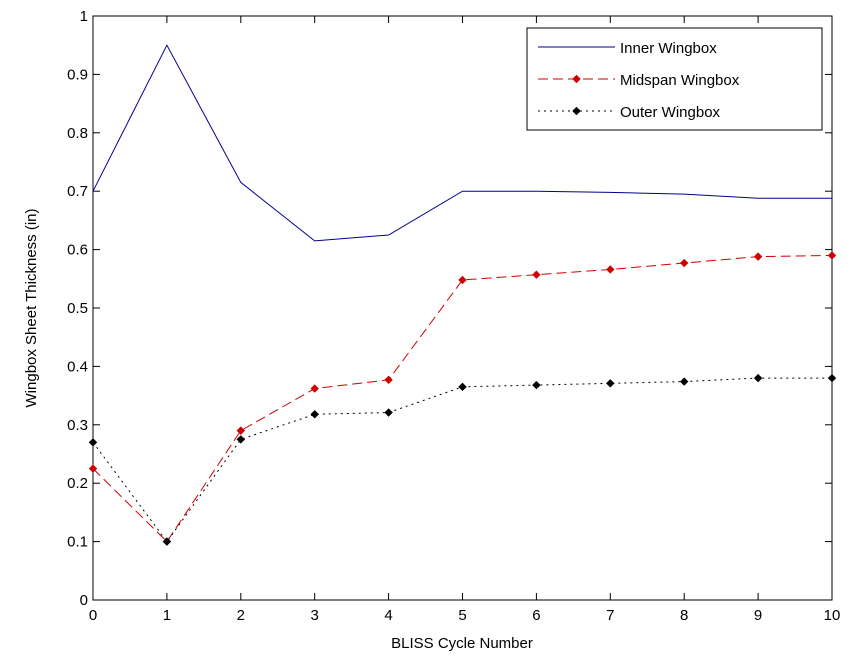 This screenshot has width=862, height=661. Describe the element at coordinates (84, 600) in the screenshot. I see `y-tick-label: 0` at that location.